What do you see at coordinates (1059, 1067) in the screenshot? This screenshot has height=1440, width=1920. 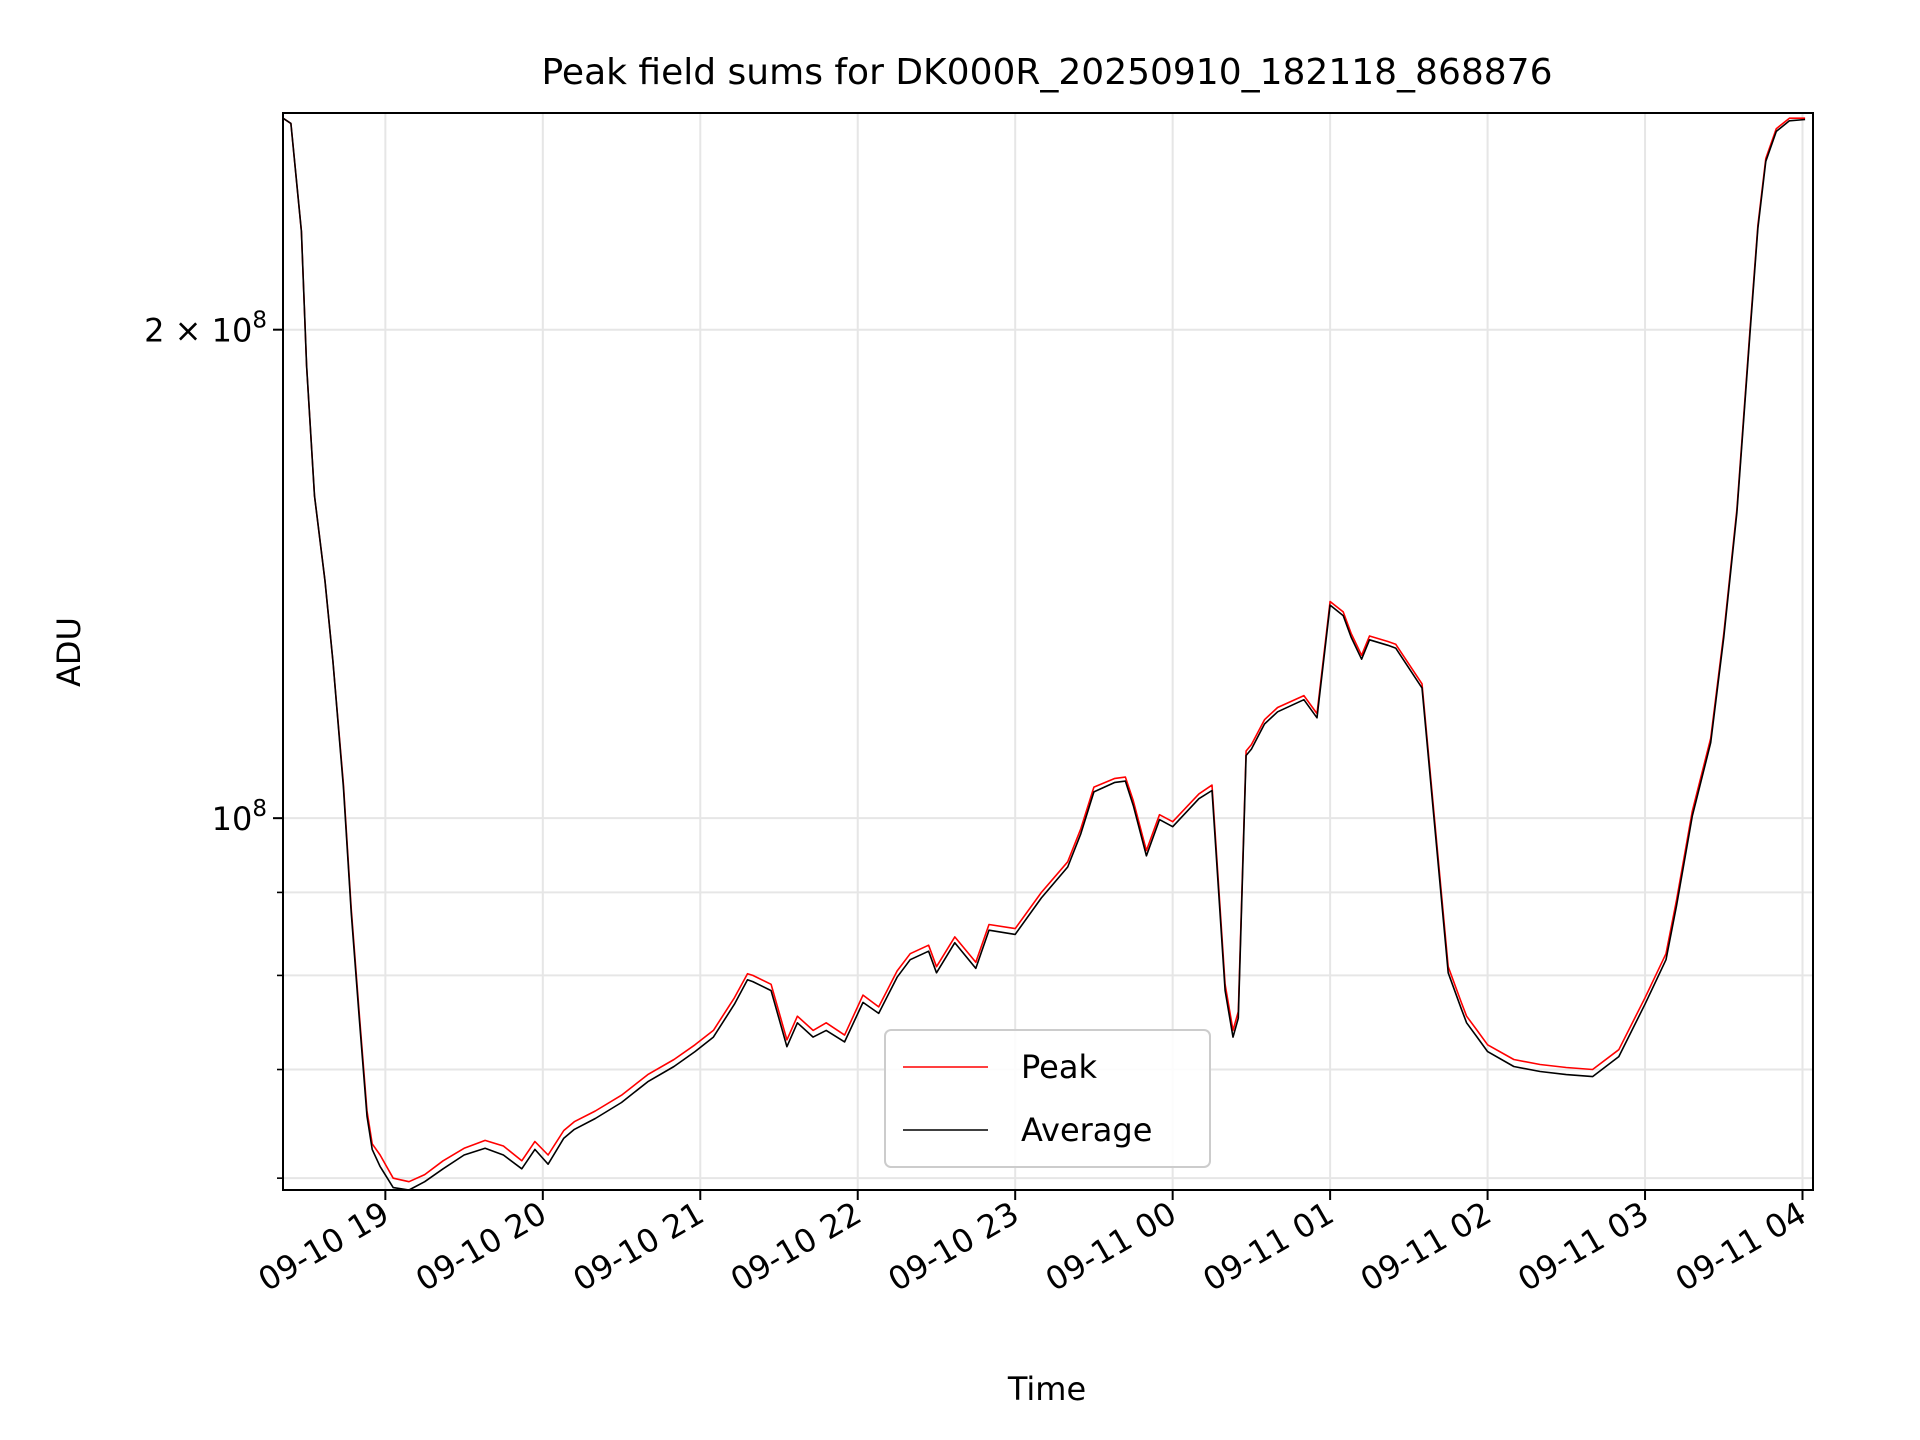 I see `legend-label-peak: Peak` at bounding box center [1059, 1067].